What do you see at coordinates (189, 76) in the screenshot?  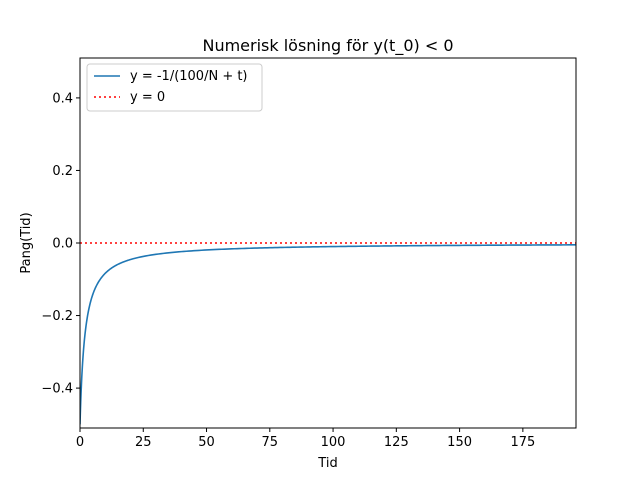 I see `legend-label-curve: y = -1/(100/N + t)` at bounding box center [189, 76].